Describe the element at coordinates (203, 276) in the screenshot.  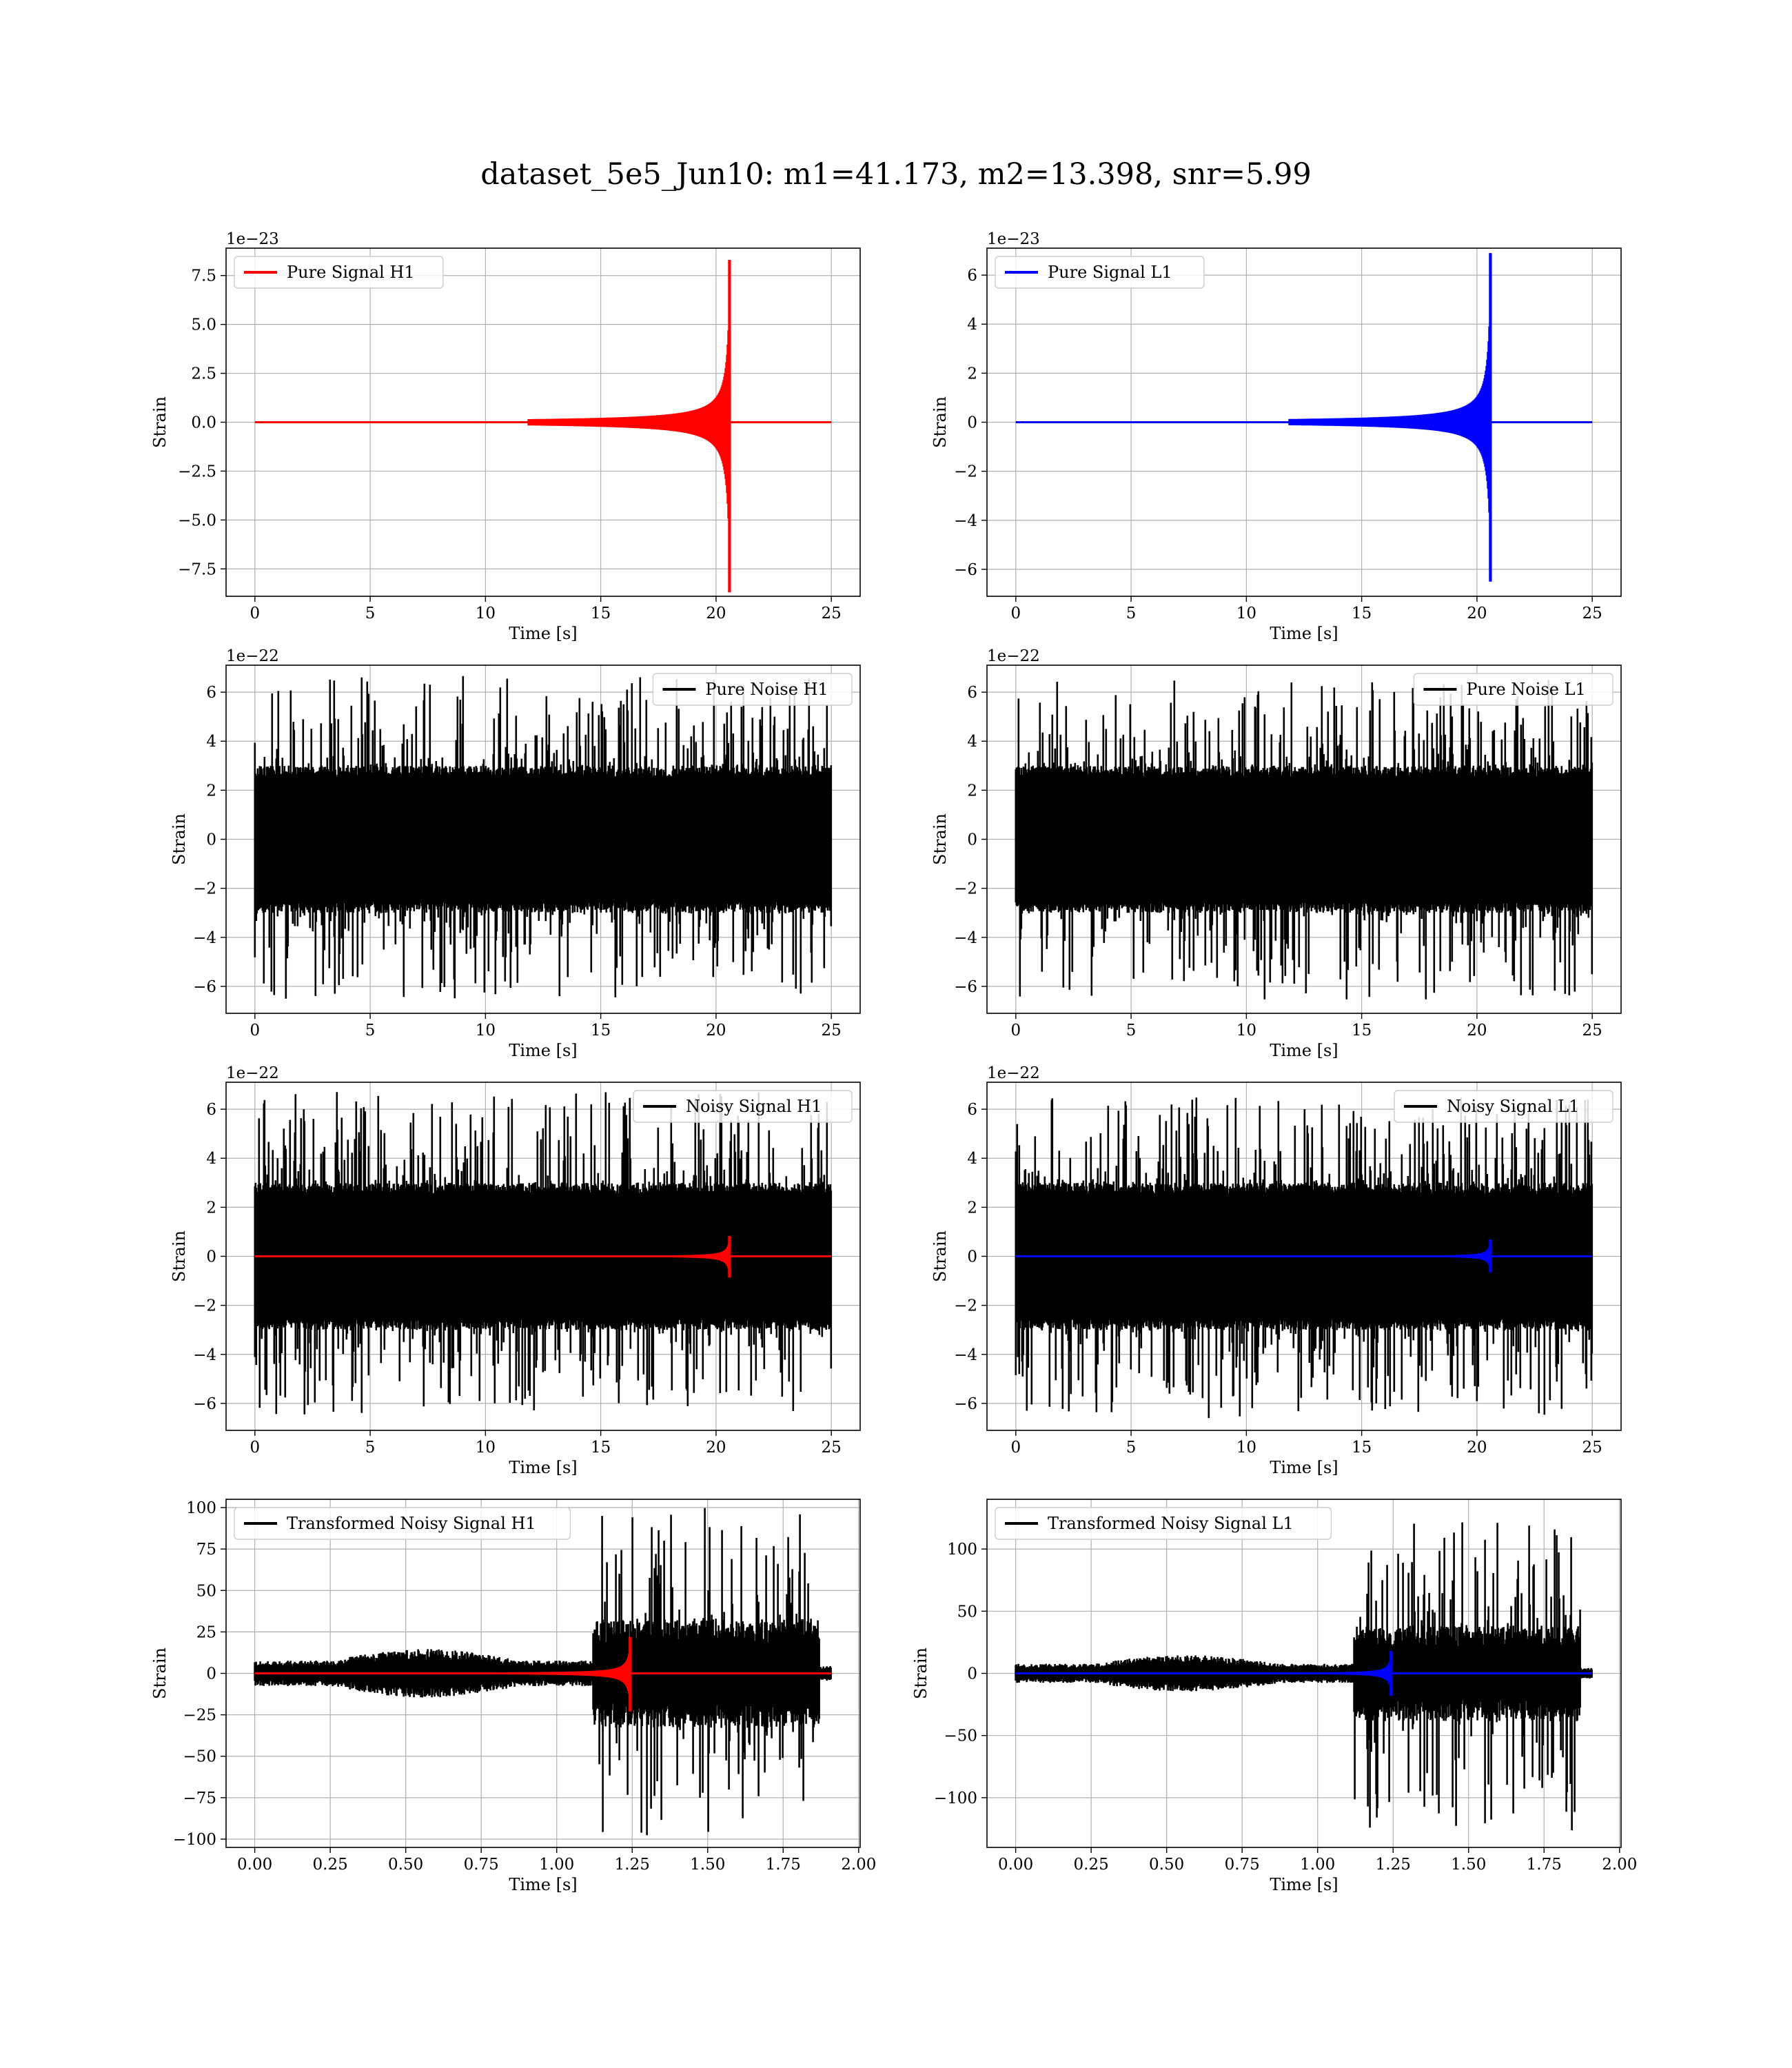
I see `y-tick-label: 7.5` at that location.